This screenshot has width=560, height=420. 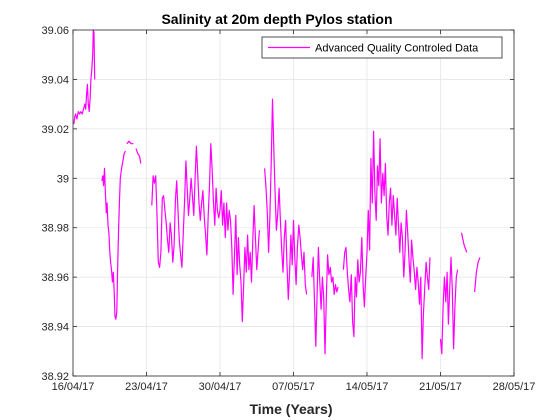 What do you see at coordinates (146, 387) in the screenshot?
I see `x-tick-label: 23/04/17` at bounding box center [146, 387].